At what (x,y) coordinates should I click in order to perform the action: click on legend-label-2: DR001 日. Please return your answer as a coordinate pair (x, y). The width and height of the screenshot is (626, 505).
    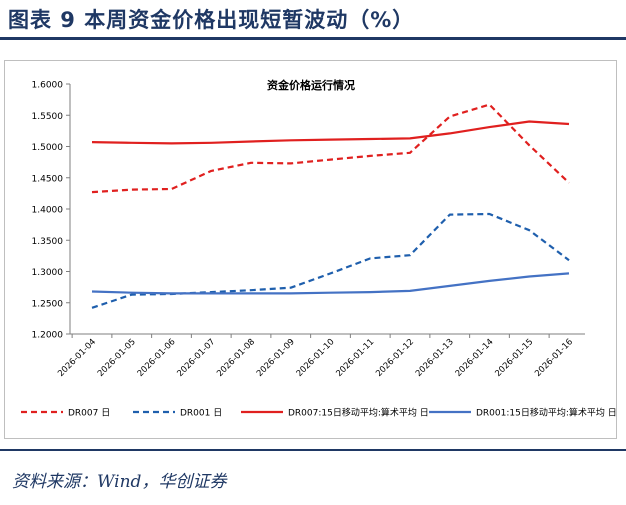
    Looking at the image, I should click on (201, 413).